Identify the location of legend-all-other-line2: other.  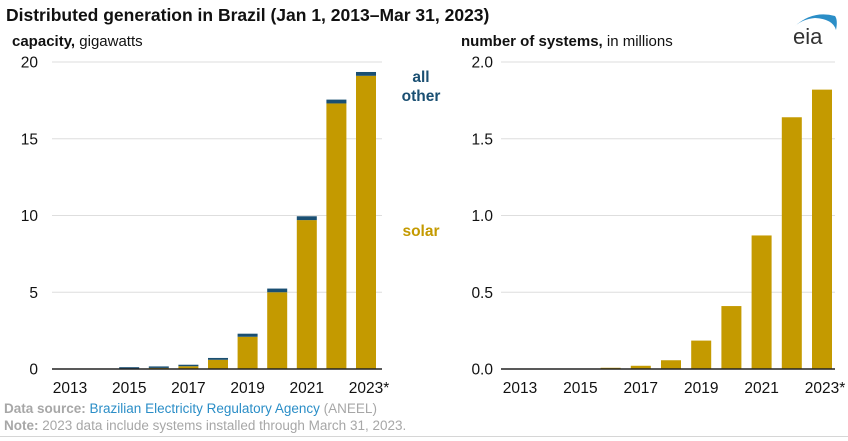
(421, 96).